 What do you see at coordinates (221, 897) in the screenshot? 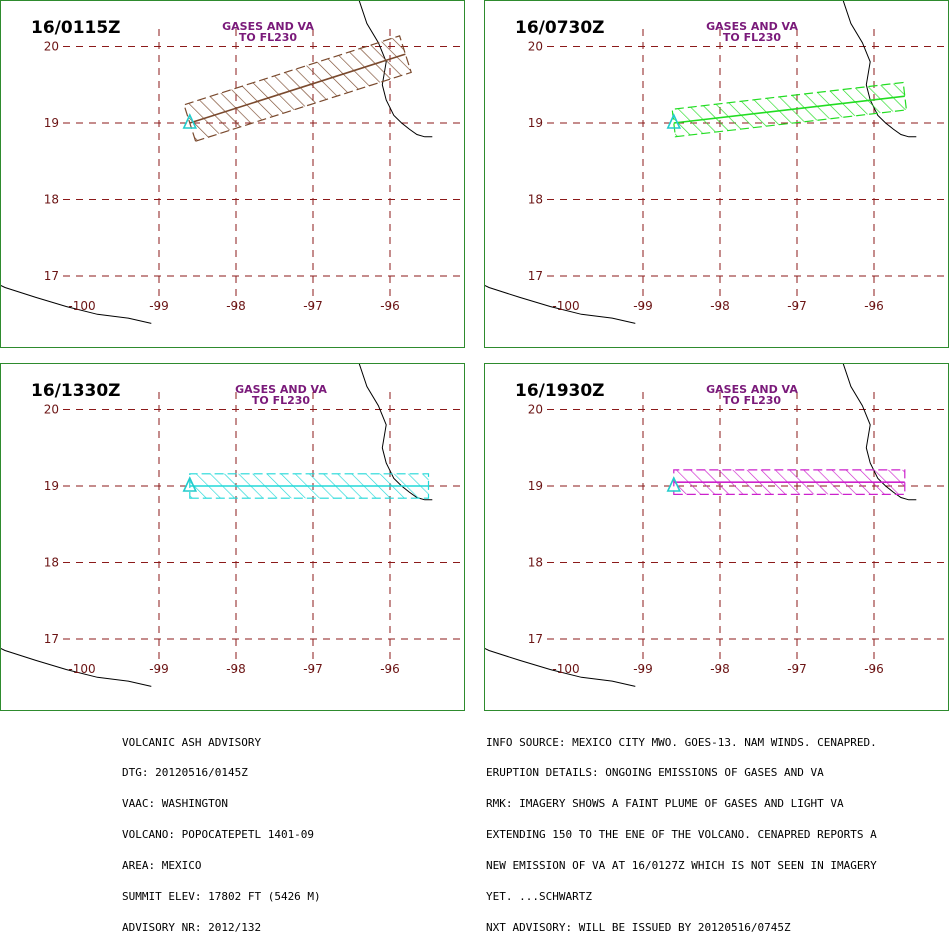
I see `advisory-line: SUMMIT ELEV: 17802 FT (5426 M)` at bounding box center [221, 897].